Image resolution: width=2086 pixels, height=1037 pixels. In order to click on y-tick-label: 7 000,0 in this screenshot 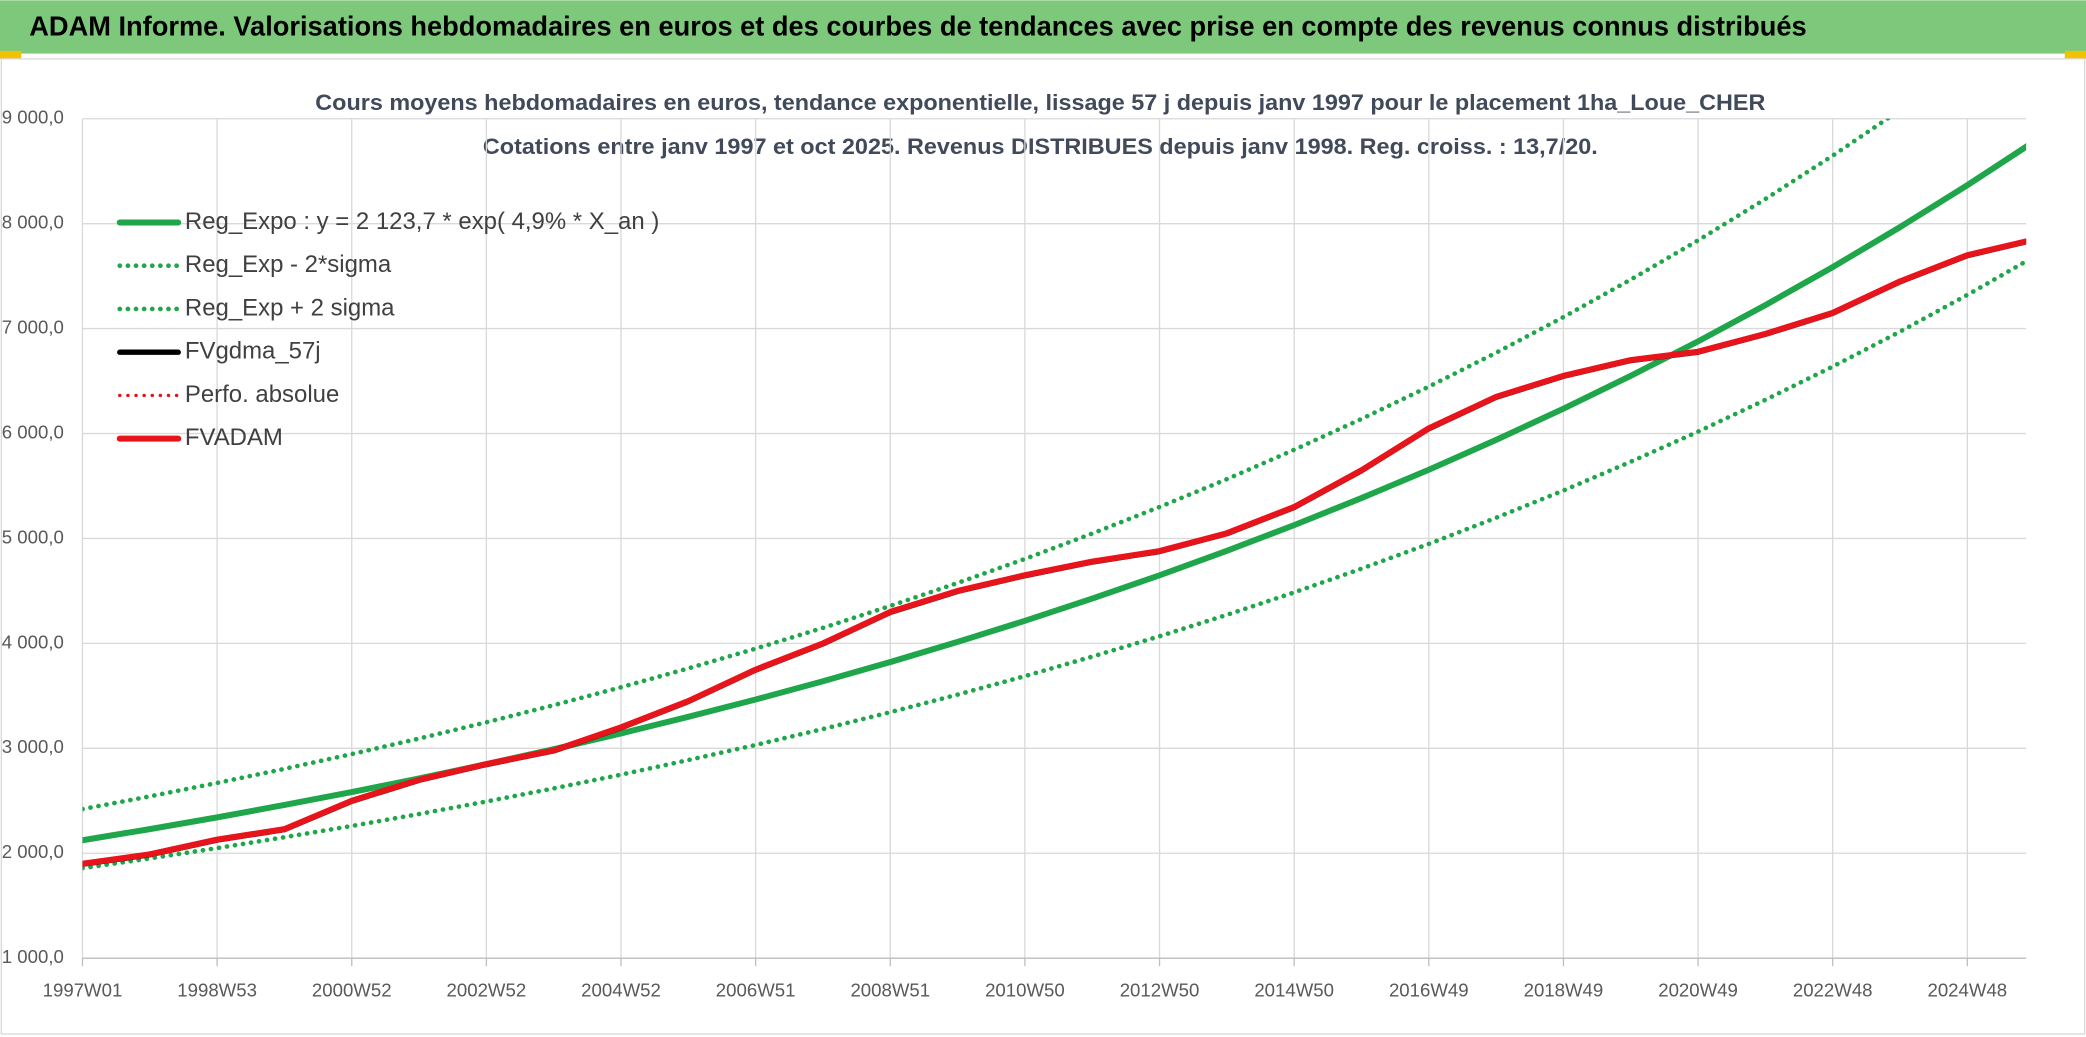, I will do `click(33, 327)`.